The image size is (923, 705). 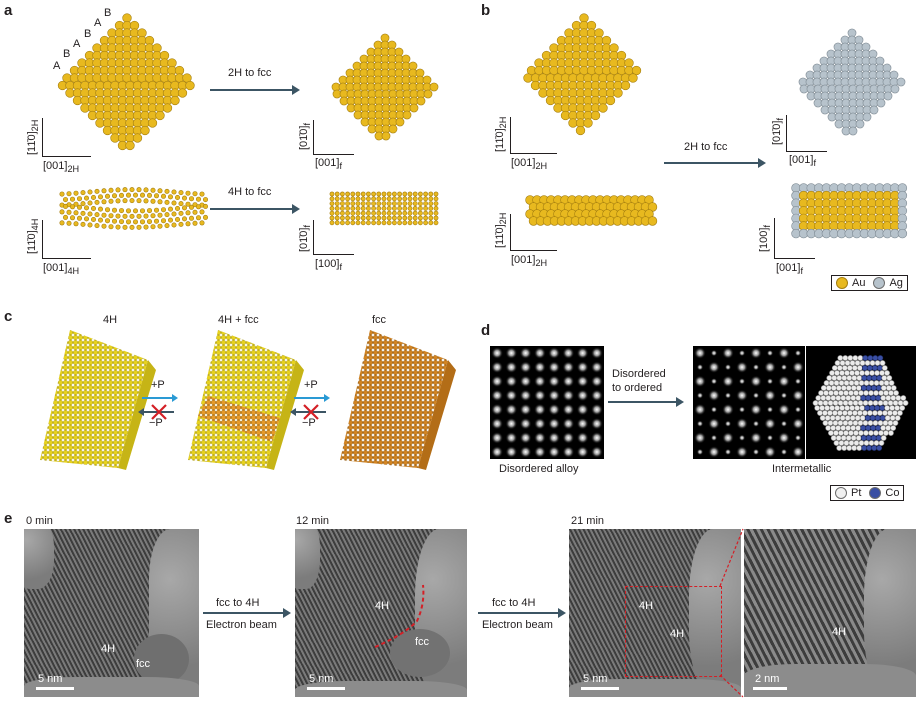 I want to click on axis-a4-horizontal-label: [100]f, so click(x=329, y=265).